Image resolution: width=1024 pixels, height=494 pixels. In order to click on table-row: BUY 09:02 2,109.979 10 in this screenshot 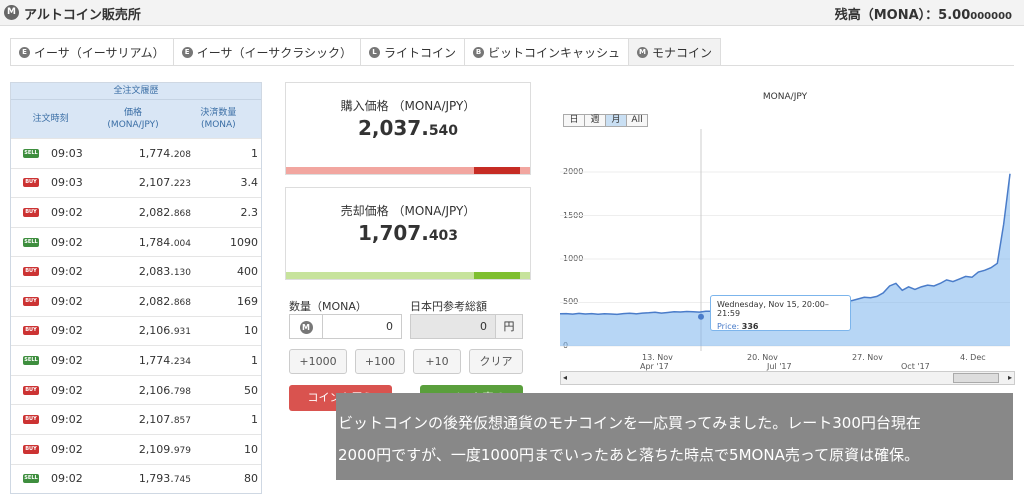, I will do `click(136, 448)`.